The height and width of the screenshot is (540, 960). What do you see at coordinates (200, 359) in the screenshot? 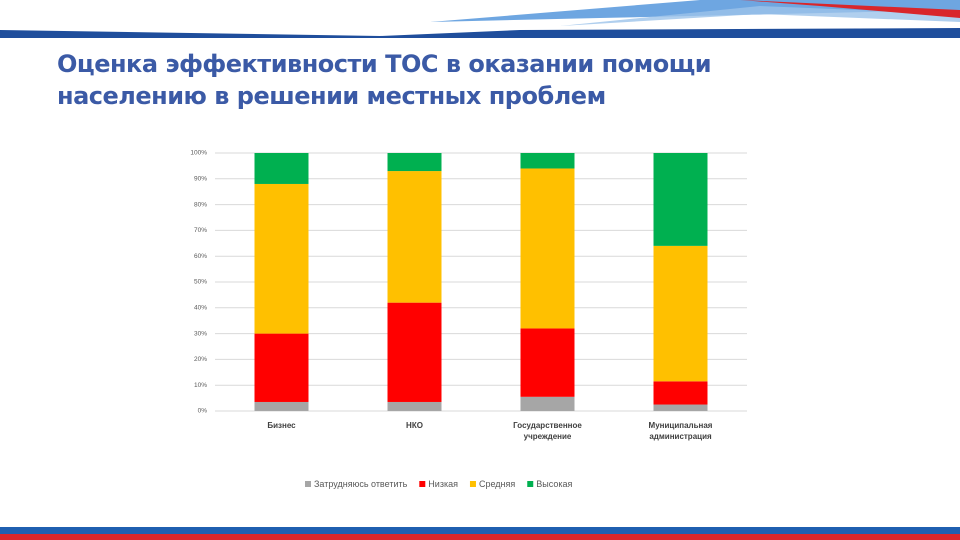
I see `y-tick-label: 20%` at bounding box center [200, 359].